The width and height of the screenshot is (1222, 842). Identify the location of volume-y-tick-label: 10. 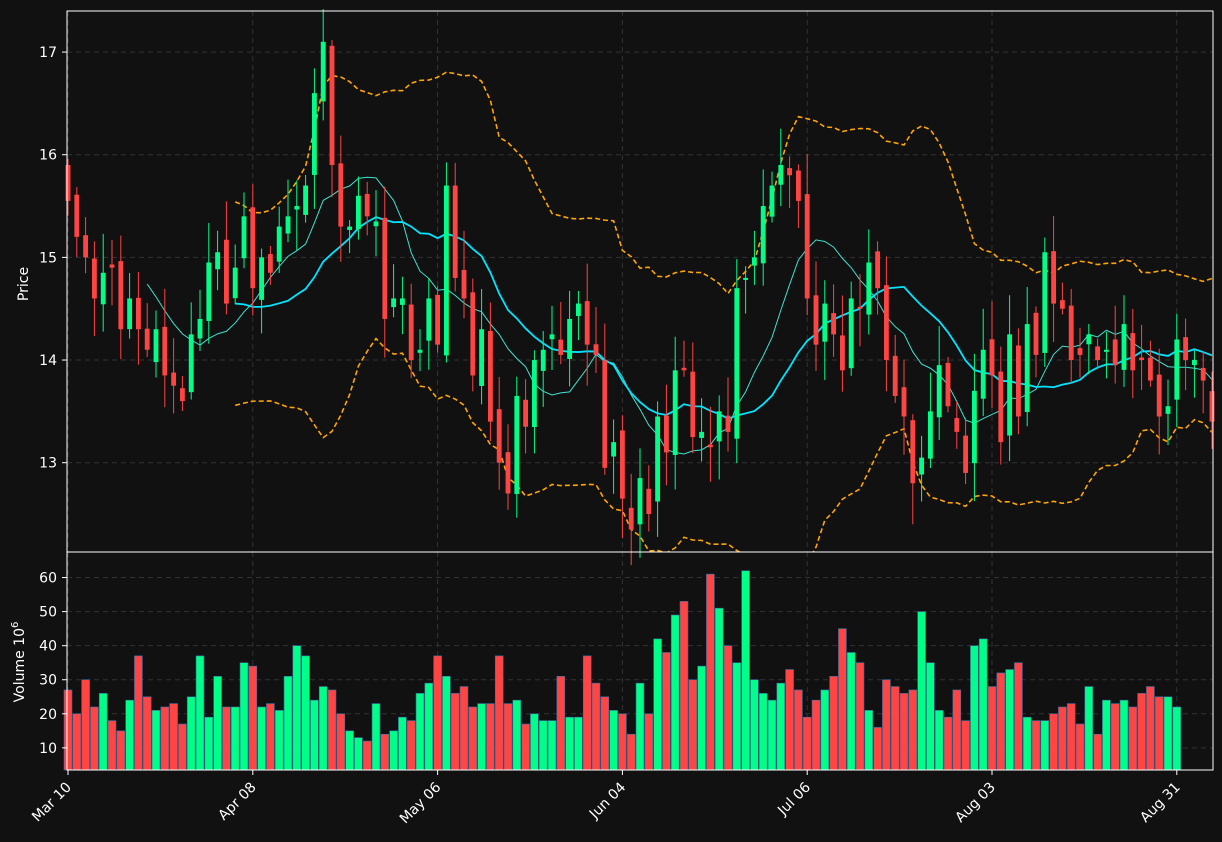
(48, 749).